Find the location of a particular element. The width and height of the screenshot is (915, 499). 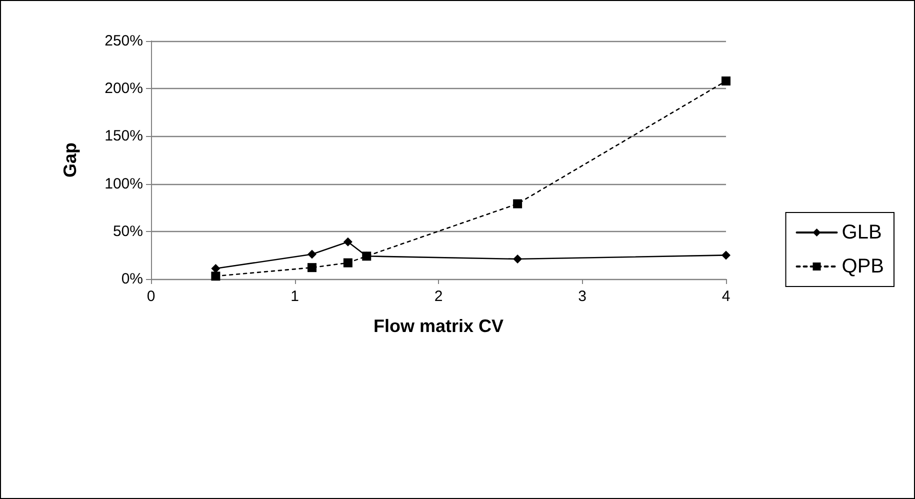

x-tick-label: 3 is located at coordinates (582, 296).